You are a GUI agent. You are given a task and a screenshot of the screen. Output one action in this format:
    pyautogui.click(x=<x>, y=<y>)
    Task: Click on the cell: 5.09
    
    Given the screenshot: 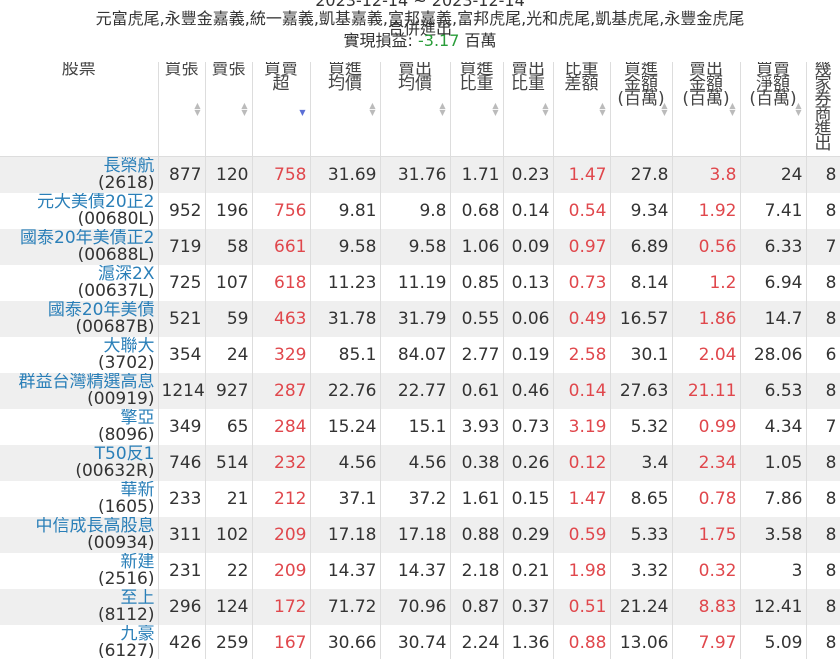 What is the action you would take?
    pyautogui.click(x=773, y=642)
    